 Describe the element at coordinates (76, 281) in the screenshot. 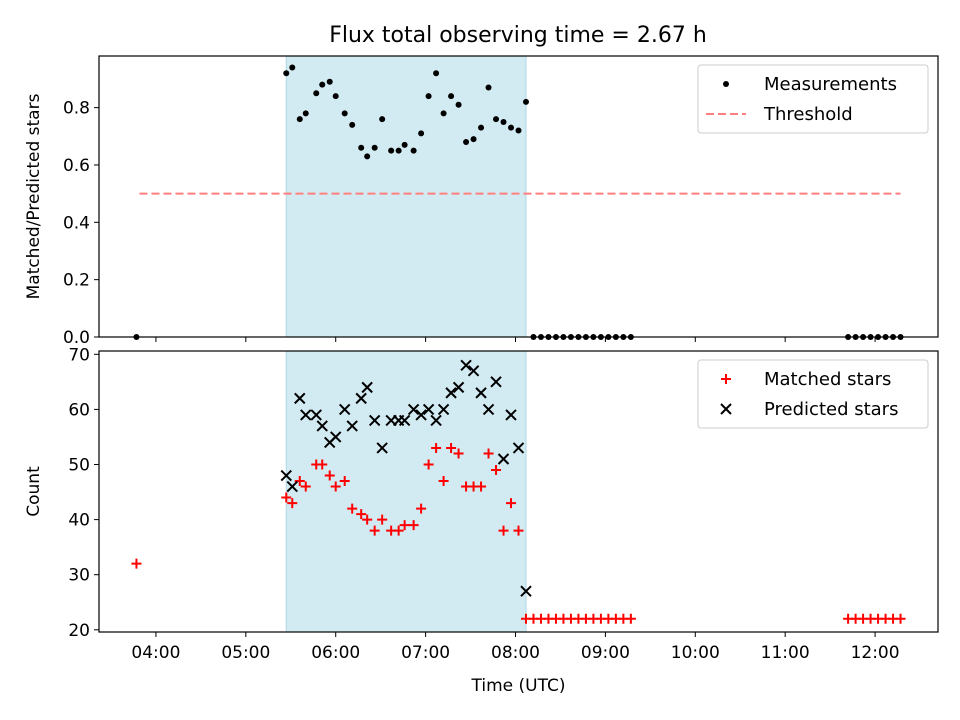

I see `y-tick-label: 0.2` at that location.